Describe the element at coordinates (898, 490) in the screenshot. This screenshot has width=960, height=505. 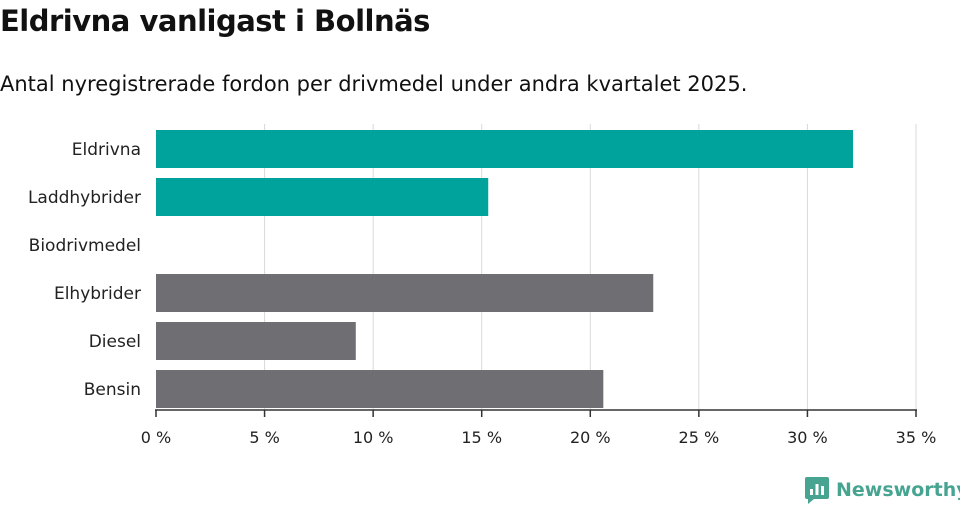
I see `newsworthy-logo-text: Newsworthy` at that location.